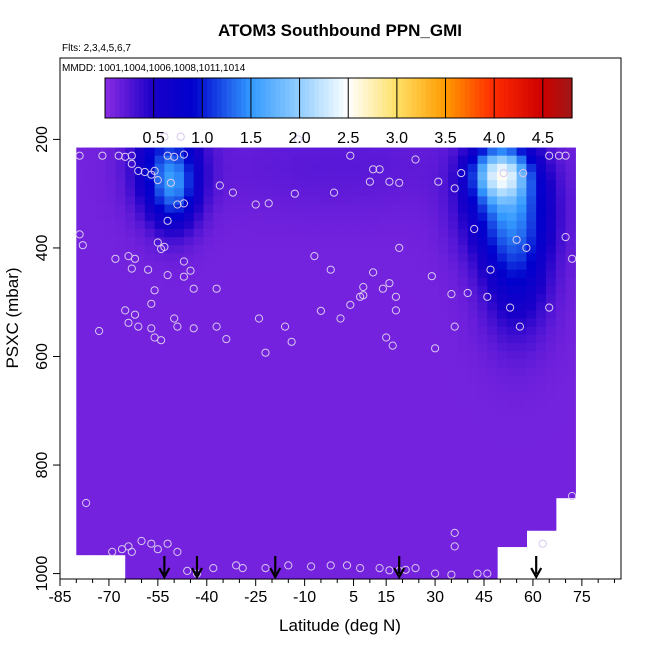  I want to click on flights-subtitle: Flts: 2,3,4,5,6,7, so click(96, 48).